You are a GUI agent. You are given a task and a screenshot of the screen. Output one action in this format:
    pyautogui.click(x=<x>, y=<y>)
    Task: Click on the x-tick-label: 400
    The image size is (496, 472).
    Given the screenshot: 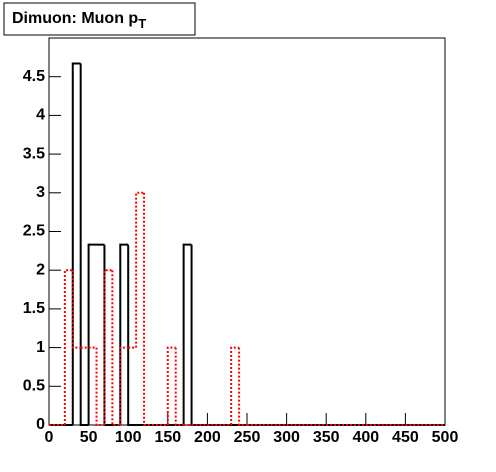 What is the action you would take?
    pyautogui.click(x=365, y=437)
    